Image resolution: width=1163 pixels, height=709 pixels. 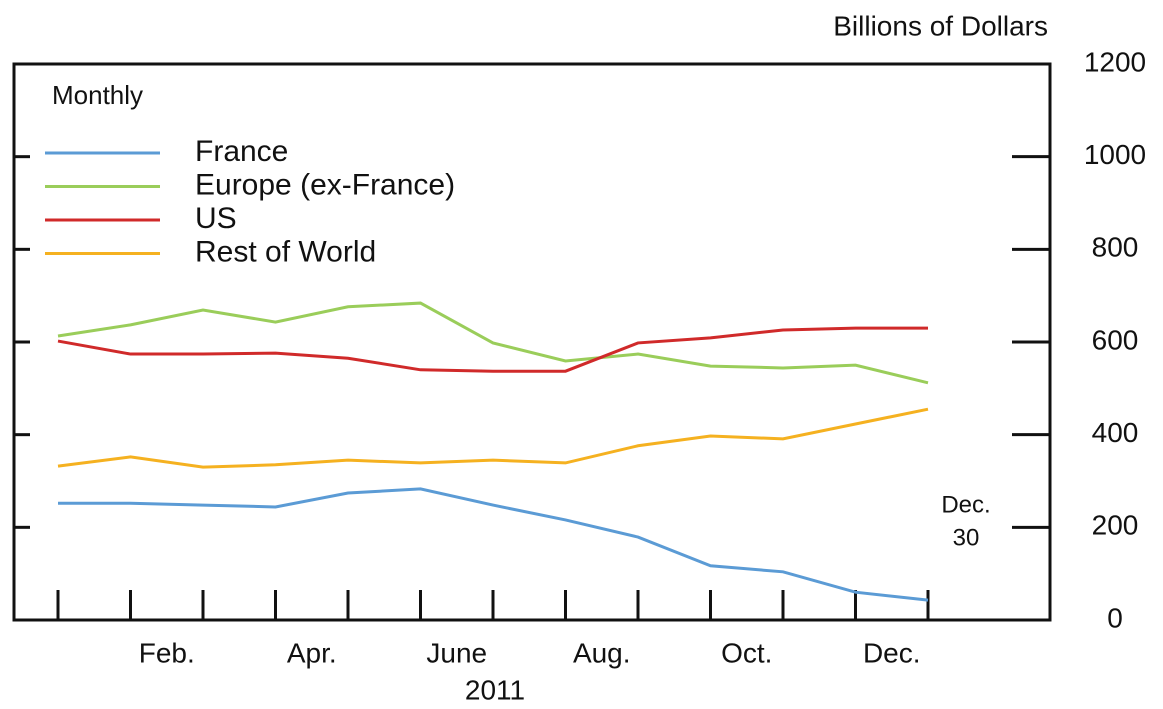 What do you see at coordinates (312, 652) in the screenshot?
I see `x-tick-label: Apr.` at bounding box center [312, 652].